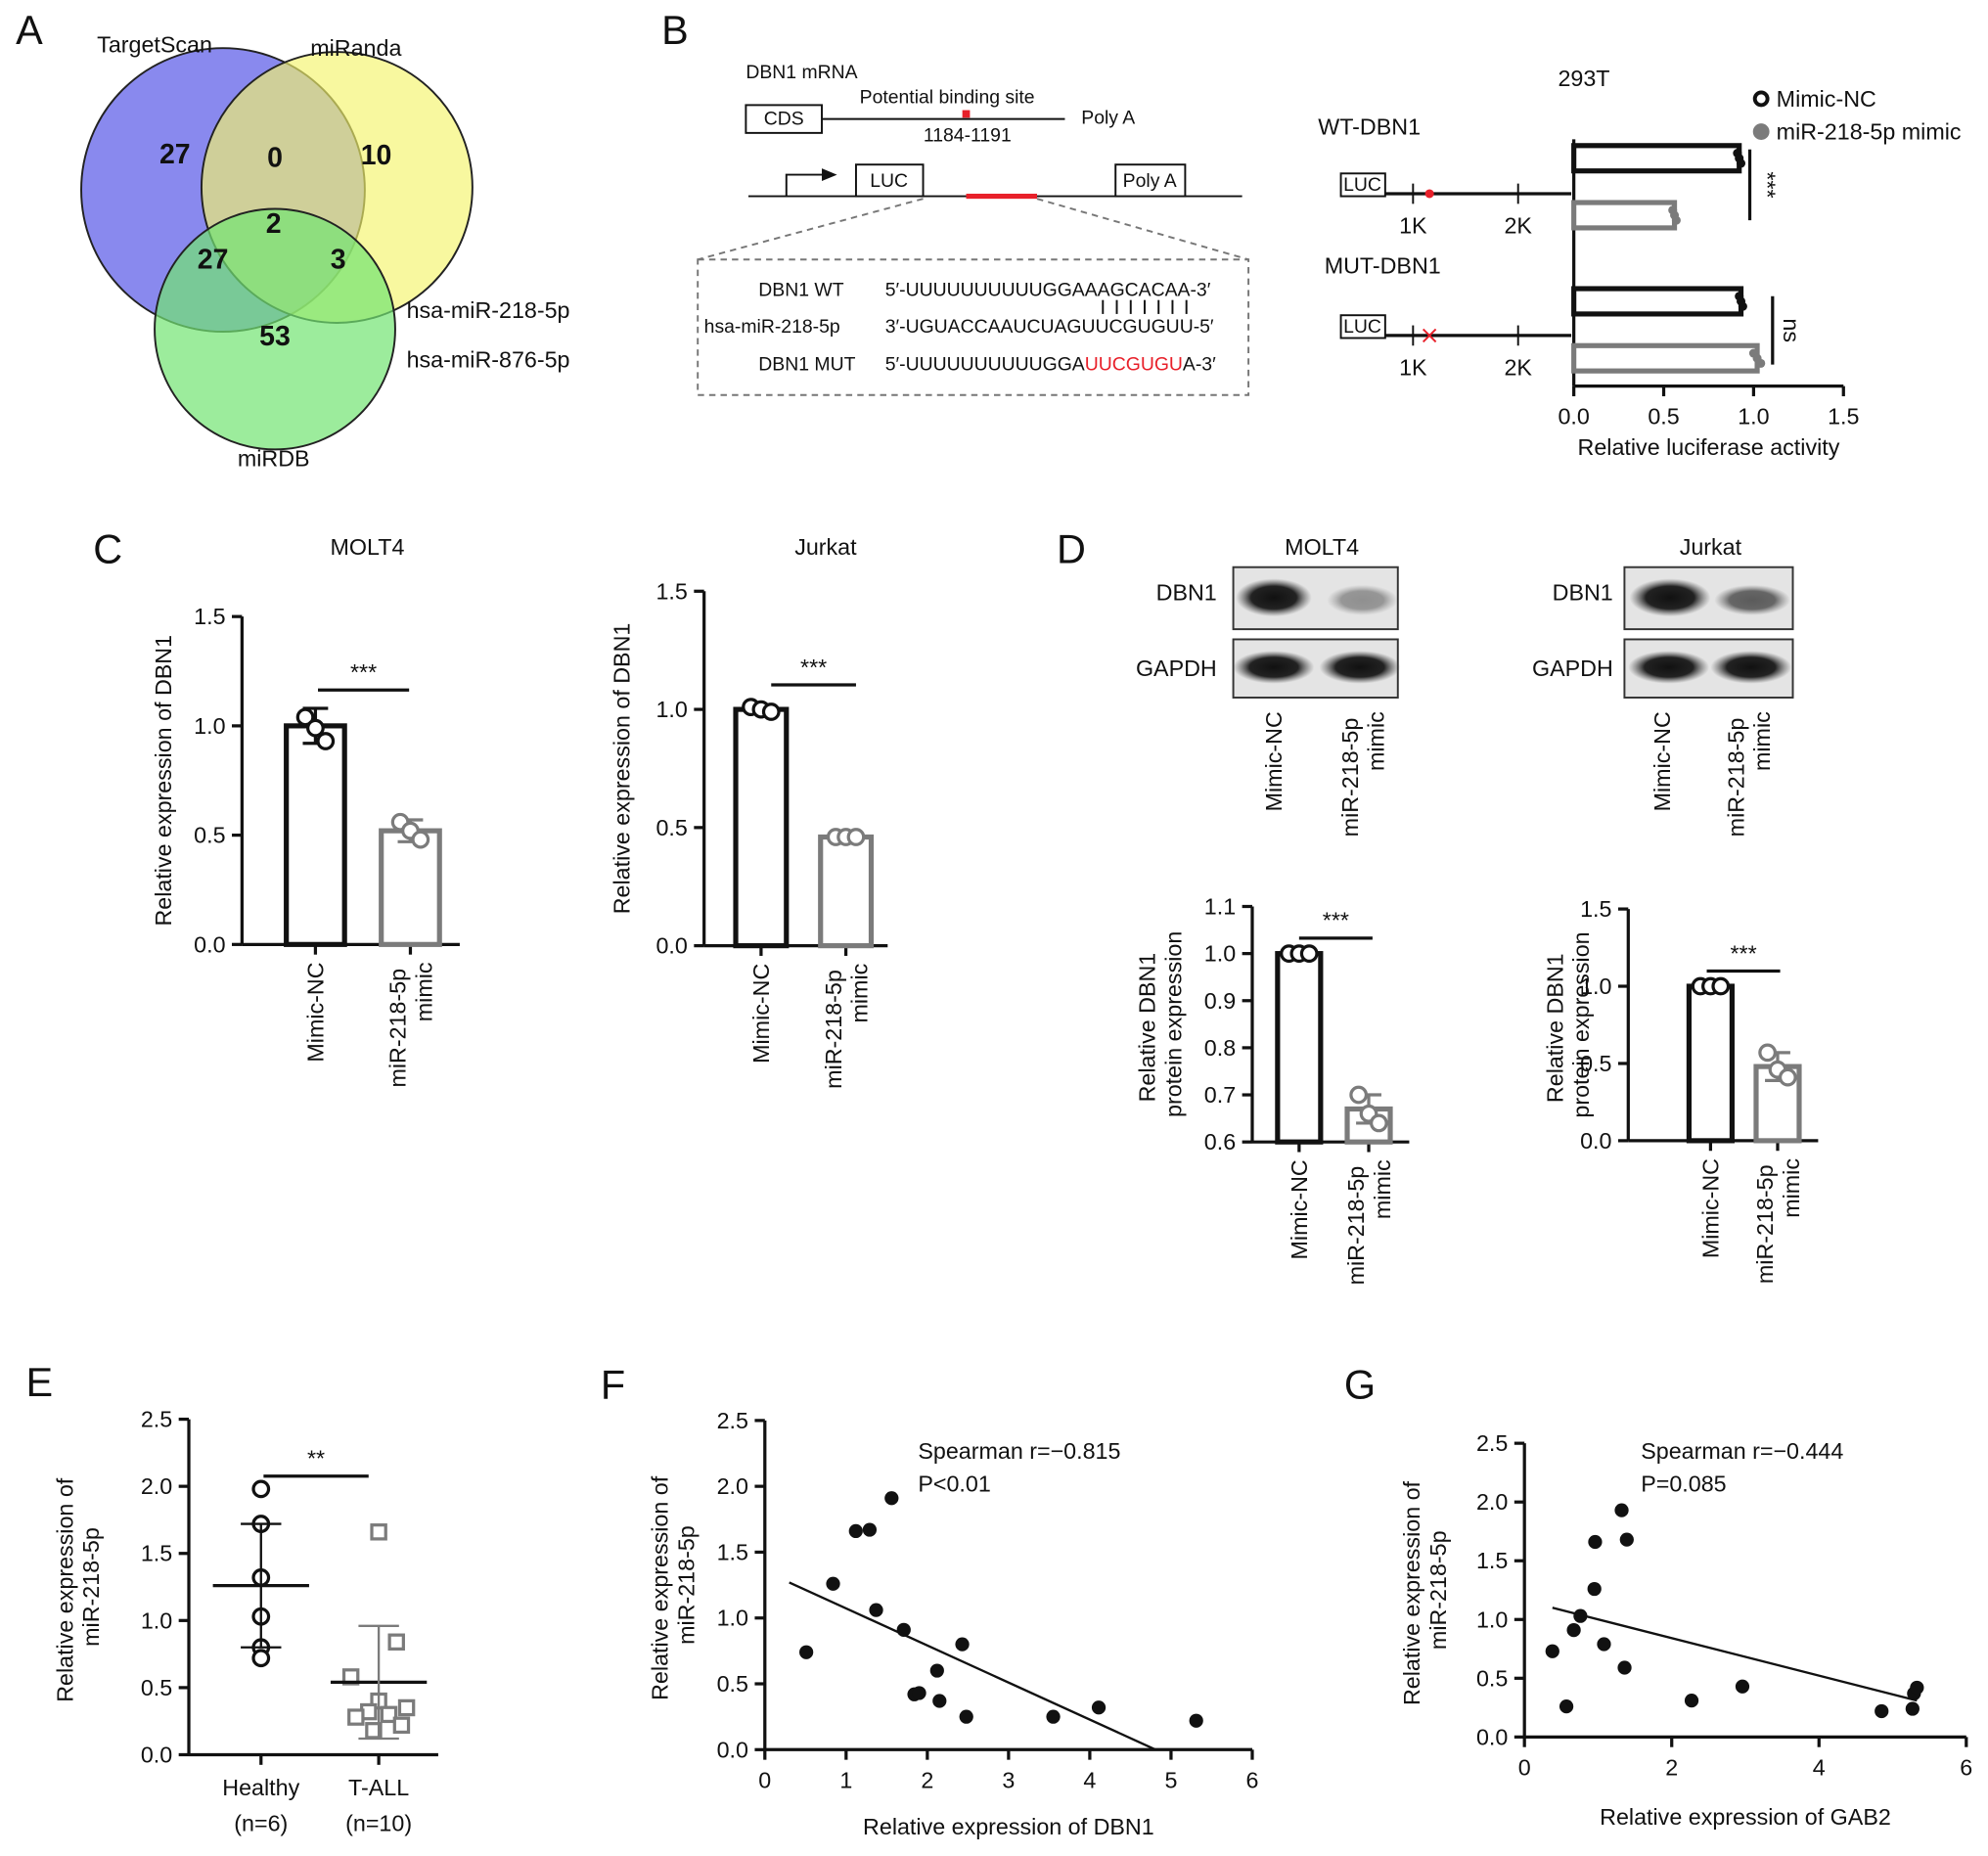 Image resolution: width=1988 pixels, height=1856 pixels. What do you see at coordinates (661, 1585) in the screenshot?
I see `text-line: Relative expression of` at bounding box center [661, 1585].